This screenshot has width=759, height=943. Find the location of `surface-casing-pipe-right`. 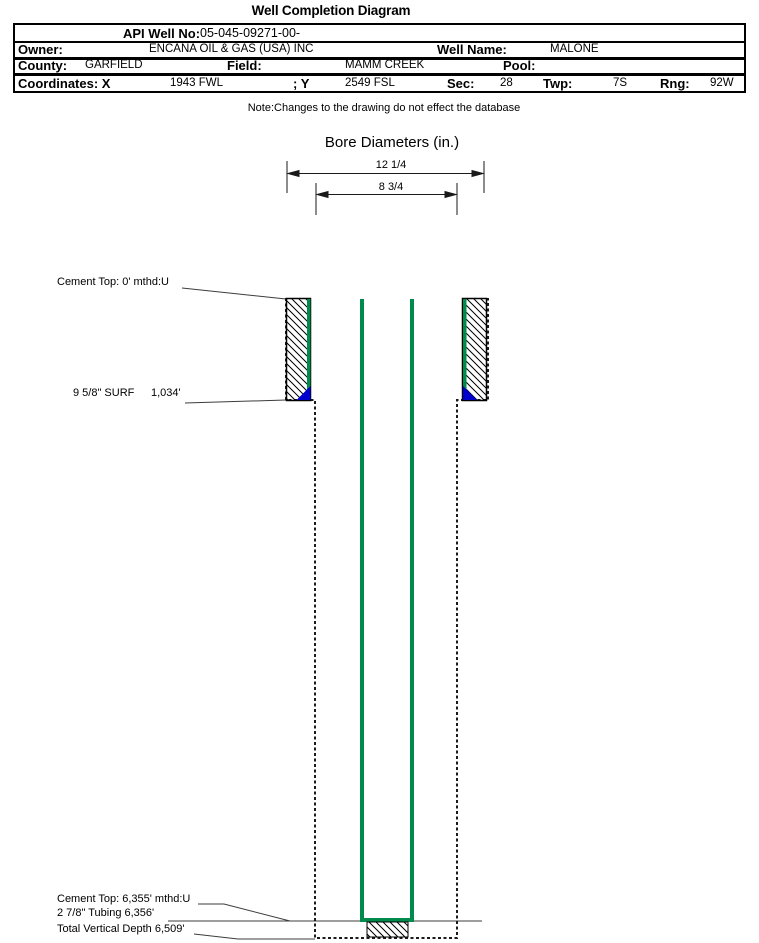

surface-casing-pipe-right is located at coordinates (465, 349).